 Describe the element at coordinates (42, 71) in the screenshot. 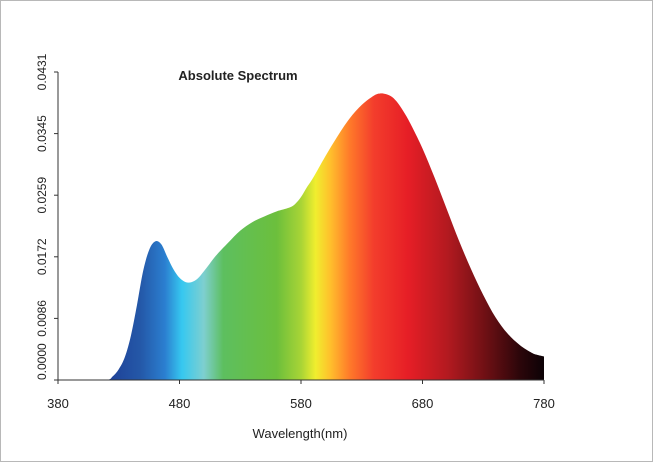

I see `y-tick-label: 0.0431` at that location.